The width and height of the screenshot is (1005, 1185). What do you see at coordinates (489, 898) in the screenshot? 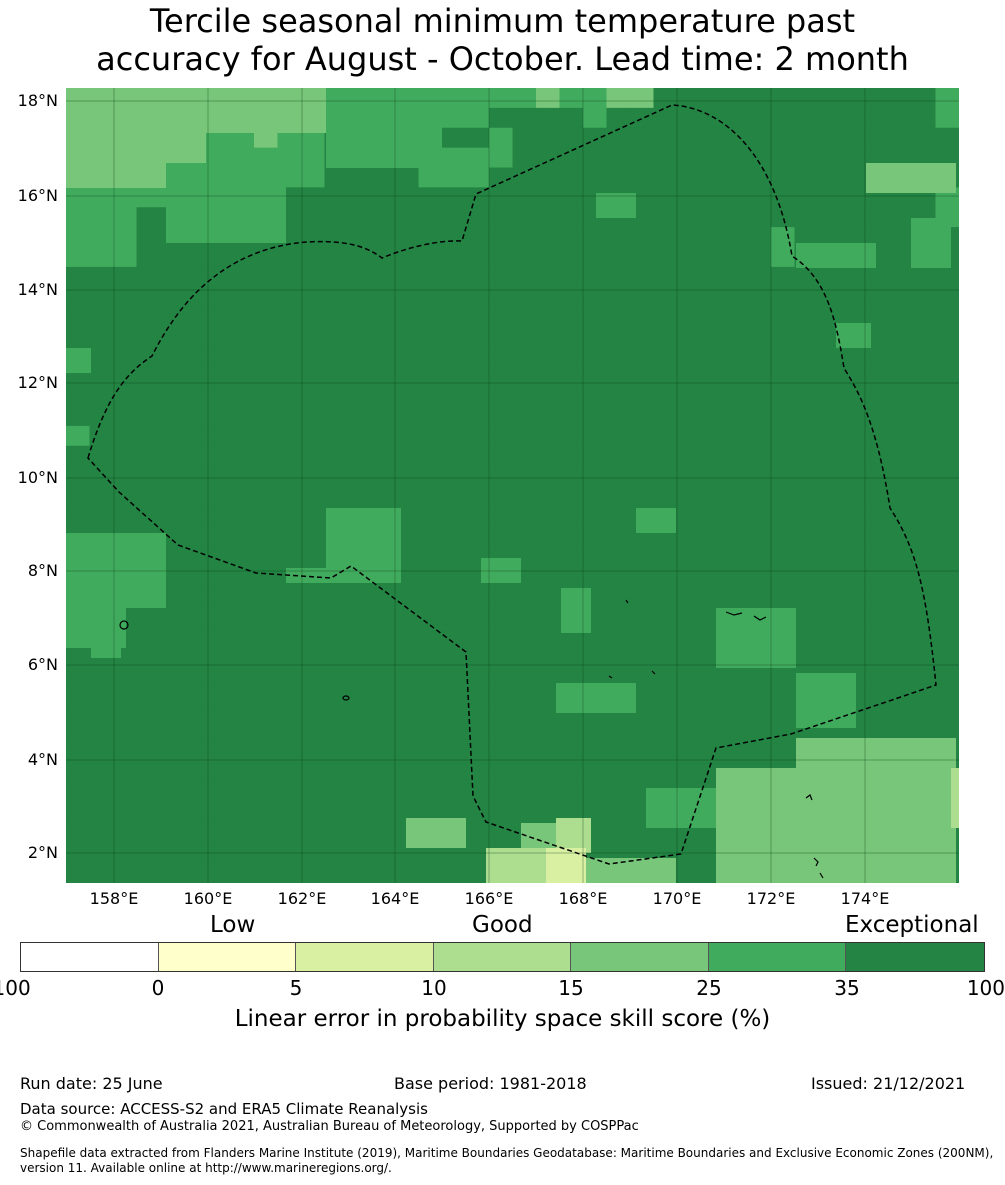
I see `lon-label-166e: 166°E` at bounding box center [489, 898].